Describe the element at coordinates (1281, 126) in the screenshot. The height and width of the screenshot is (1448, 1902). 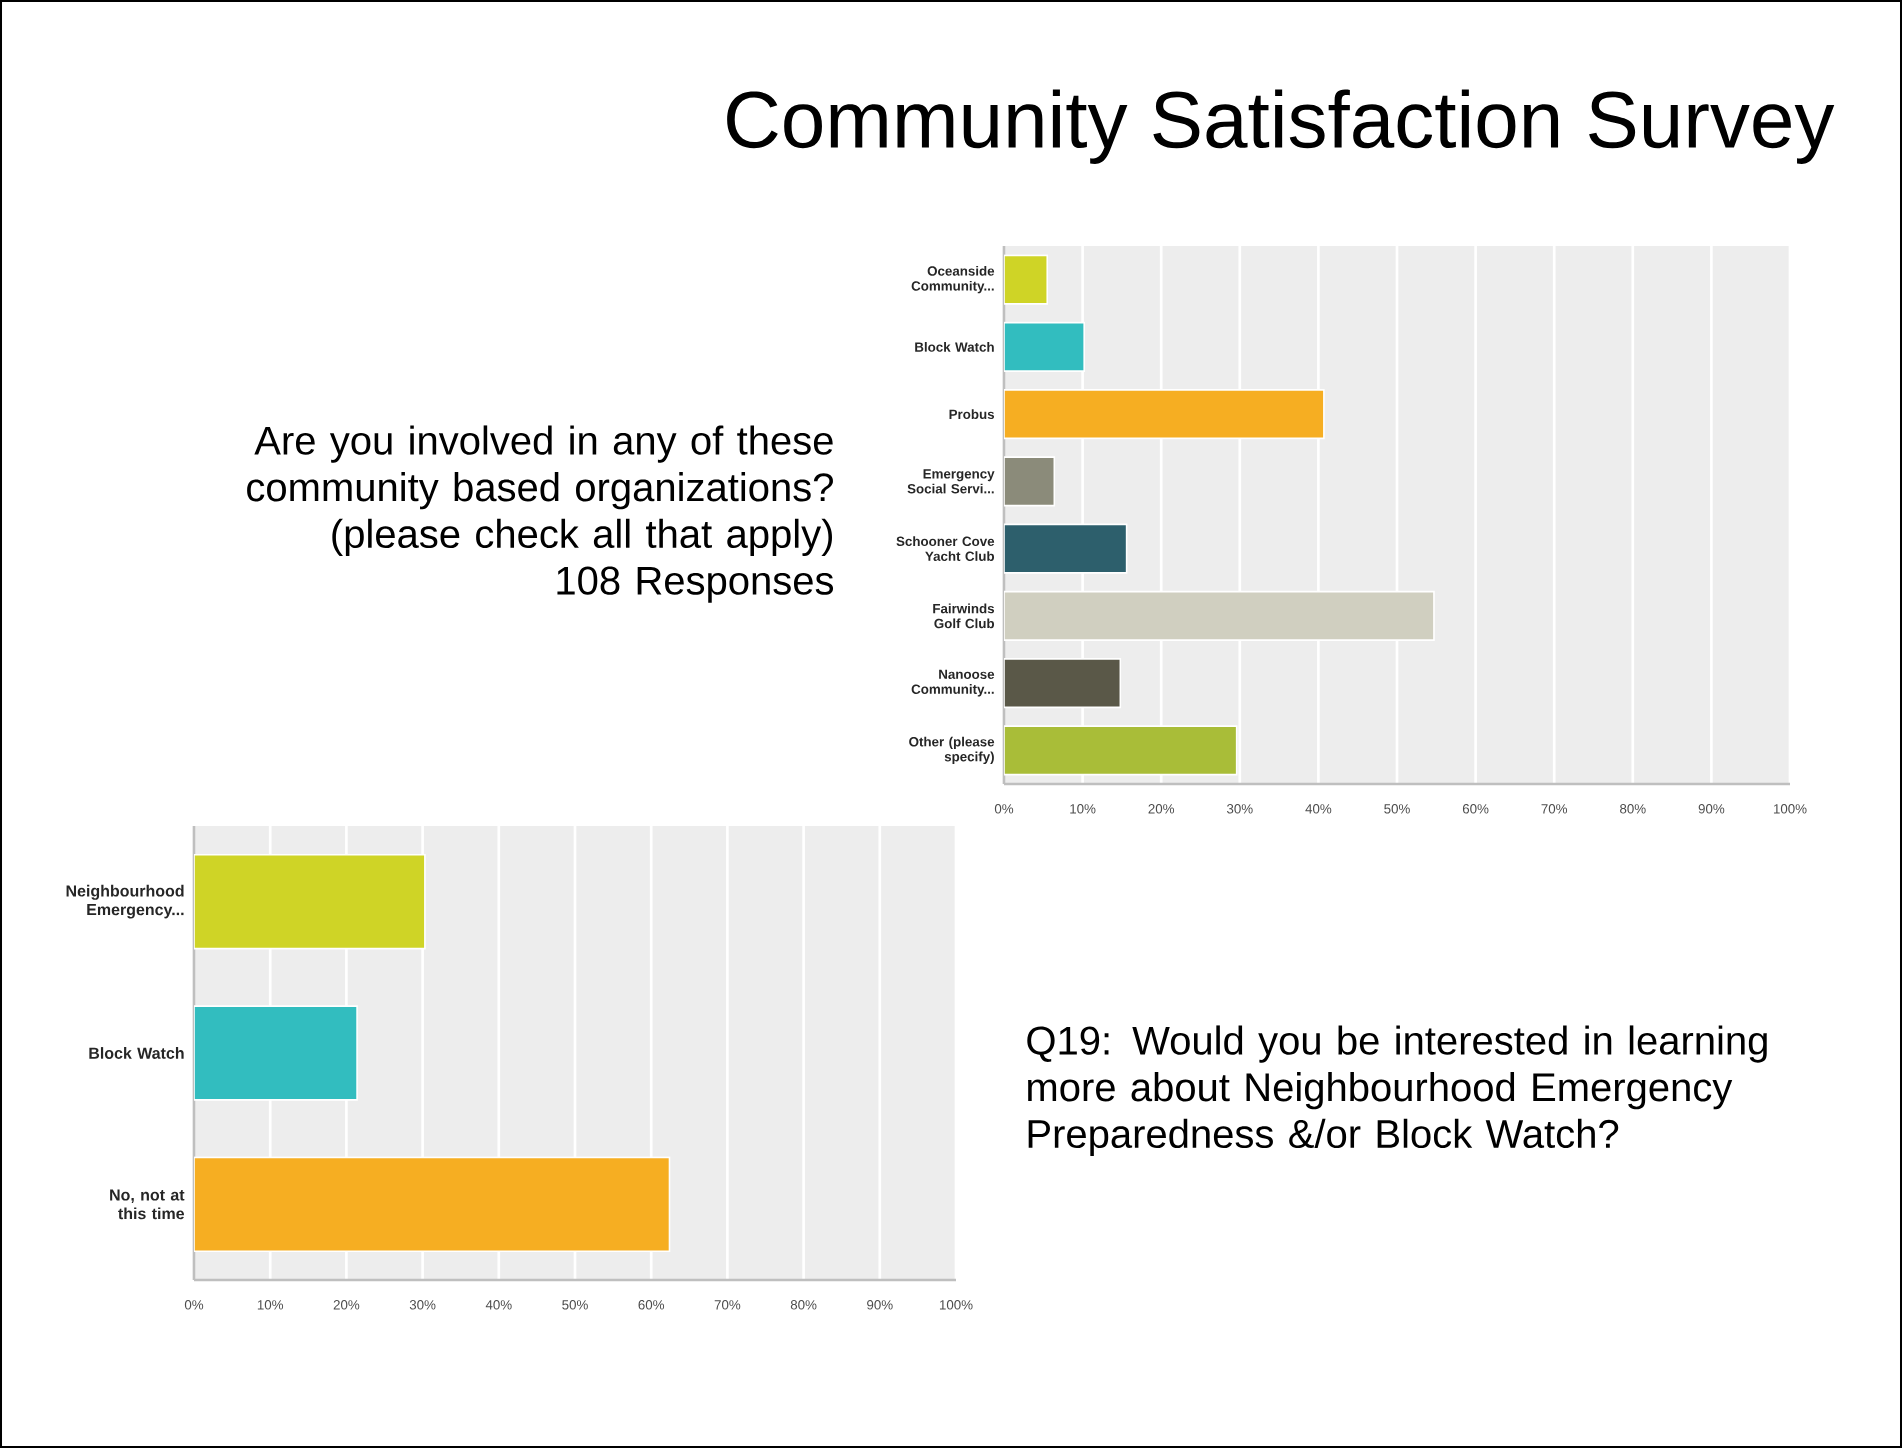
I see `chart-title: Community Satisfaction Survey` at that location.